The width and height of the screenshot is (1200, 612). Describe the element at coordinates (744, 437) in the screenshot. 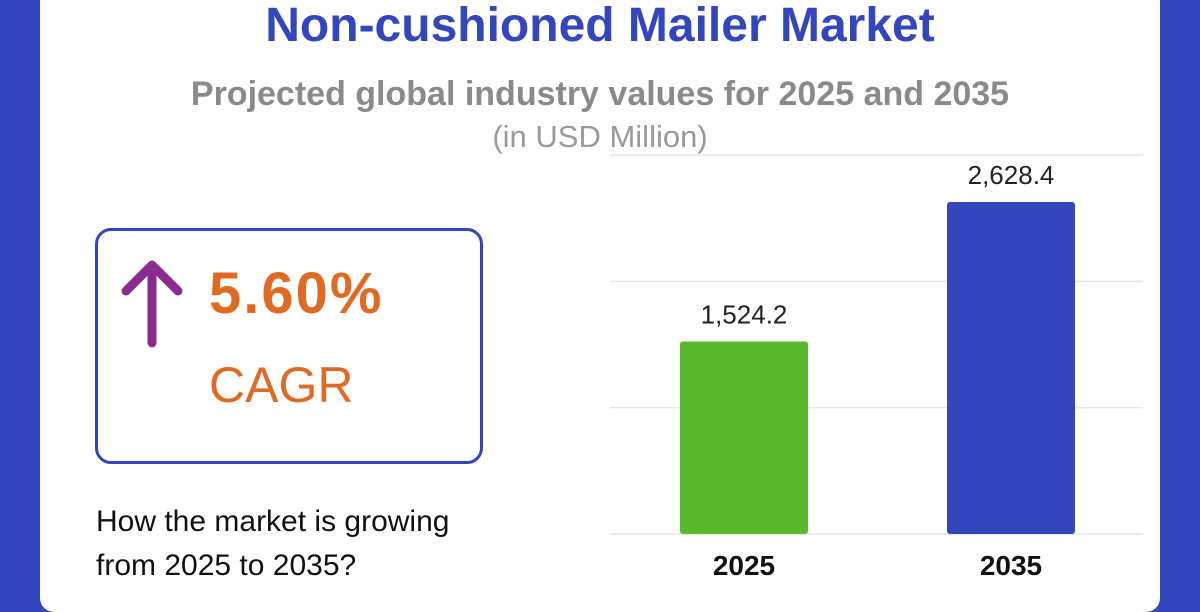

I see `bar-2025` at that location.